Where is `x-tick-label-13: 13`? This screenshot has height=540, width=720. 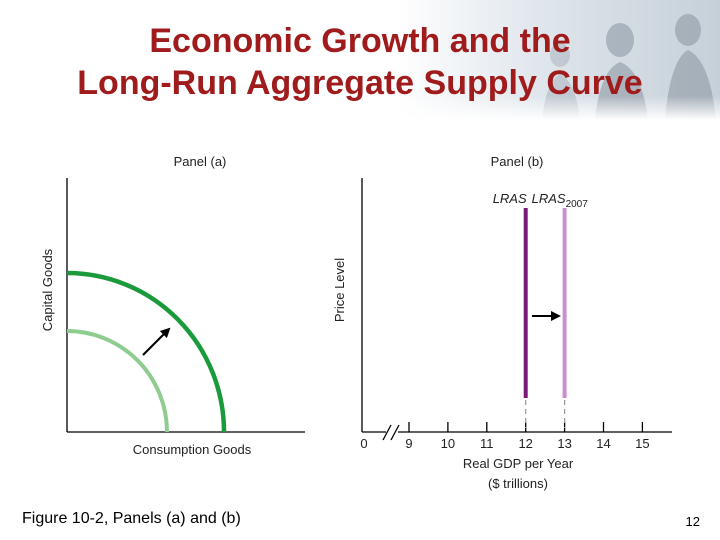 x-tick-label-13: 13 is located at coordinates (564, 443).